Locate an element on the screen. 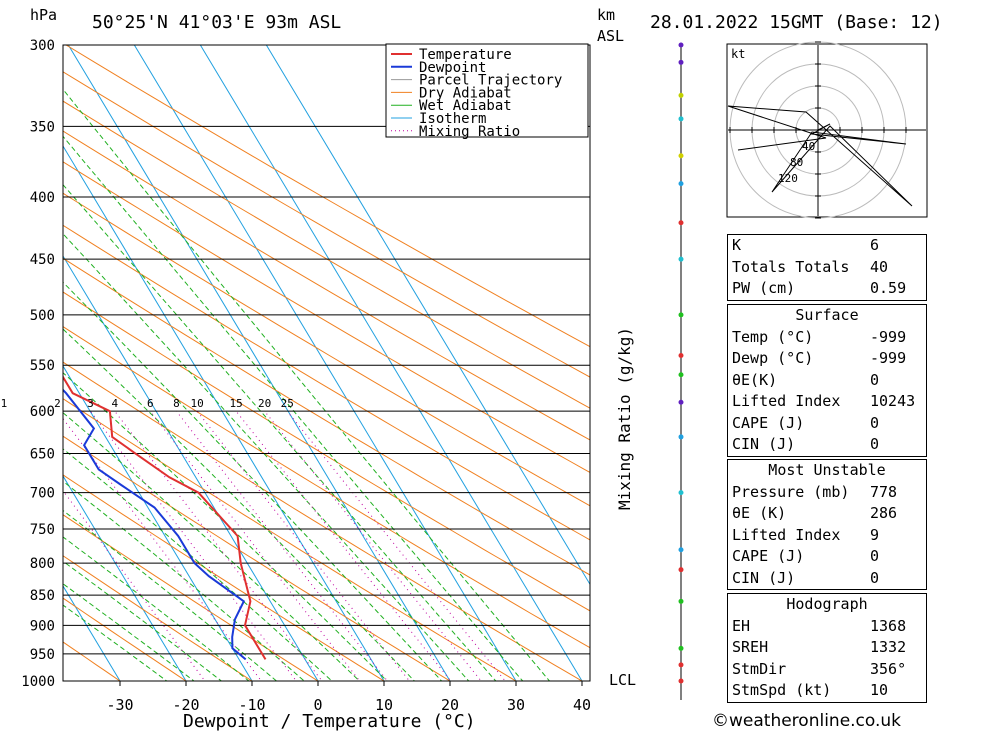  hodograph-stat-row: StmSpd (kt) 10 is located at coordinates (827, 691).